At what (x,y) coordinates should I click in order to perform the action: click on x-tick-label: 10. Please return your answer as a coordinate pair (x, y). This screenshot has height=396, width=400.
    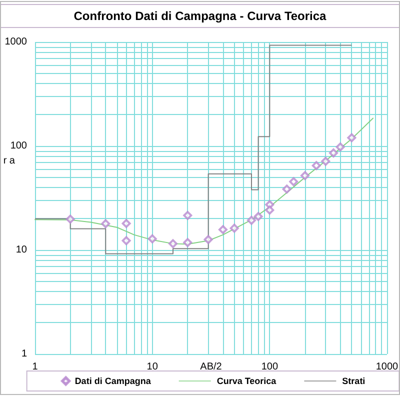
    Looking at the image, I should click on (152, 367).